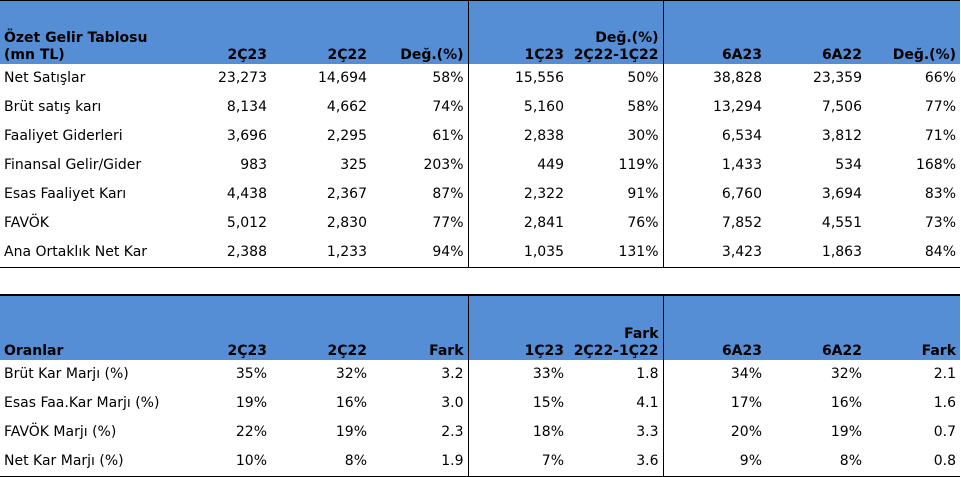  What do you see at coordinates (841, 136) in the screenshot?
I see `cell-value: 3,812` at bounding box center [841, 136].